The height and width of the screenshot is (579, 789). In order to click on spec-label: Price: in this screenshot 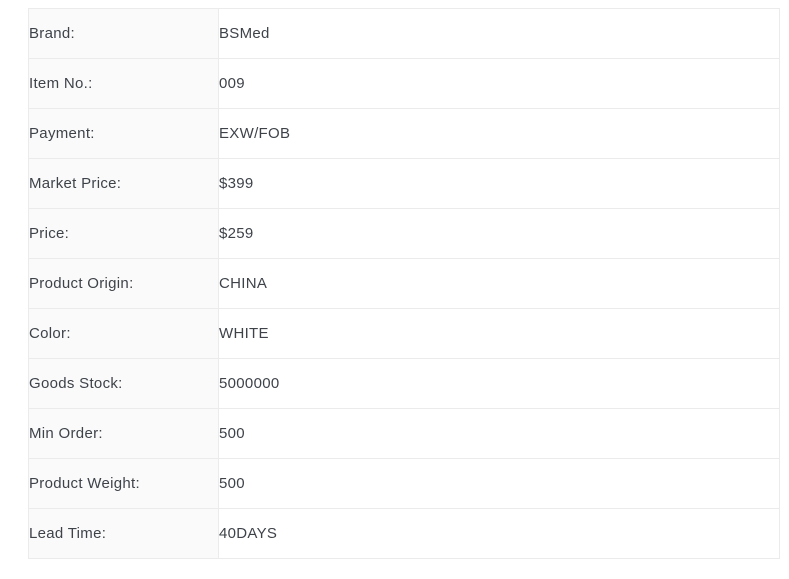, I will do `click(123, 233)`.